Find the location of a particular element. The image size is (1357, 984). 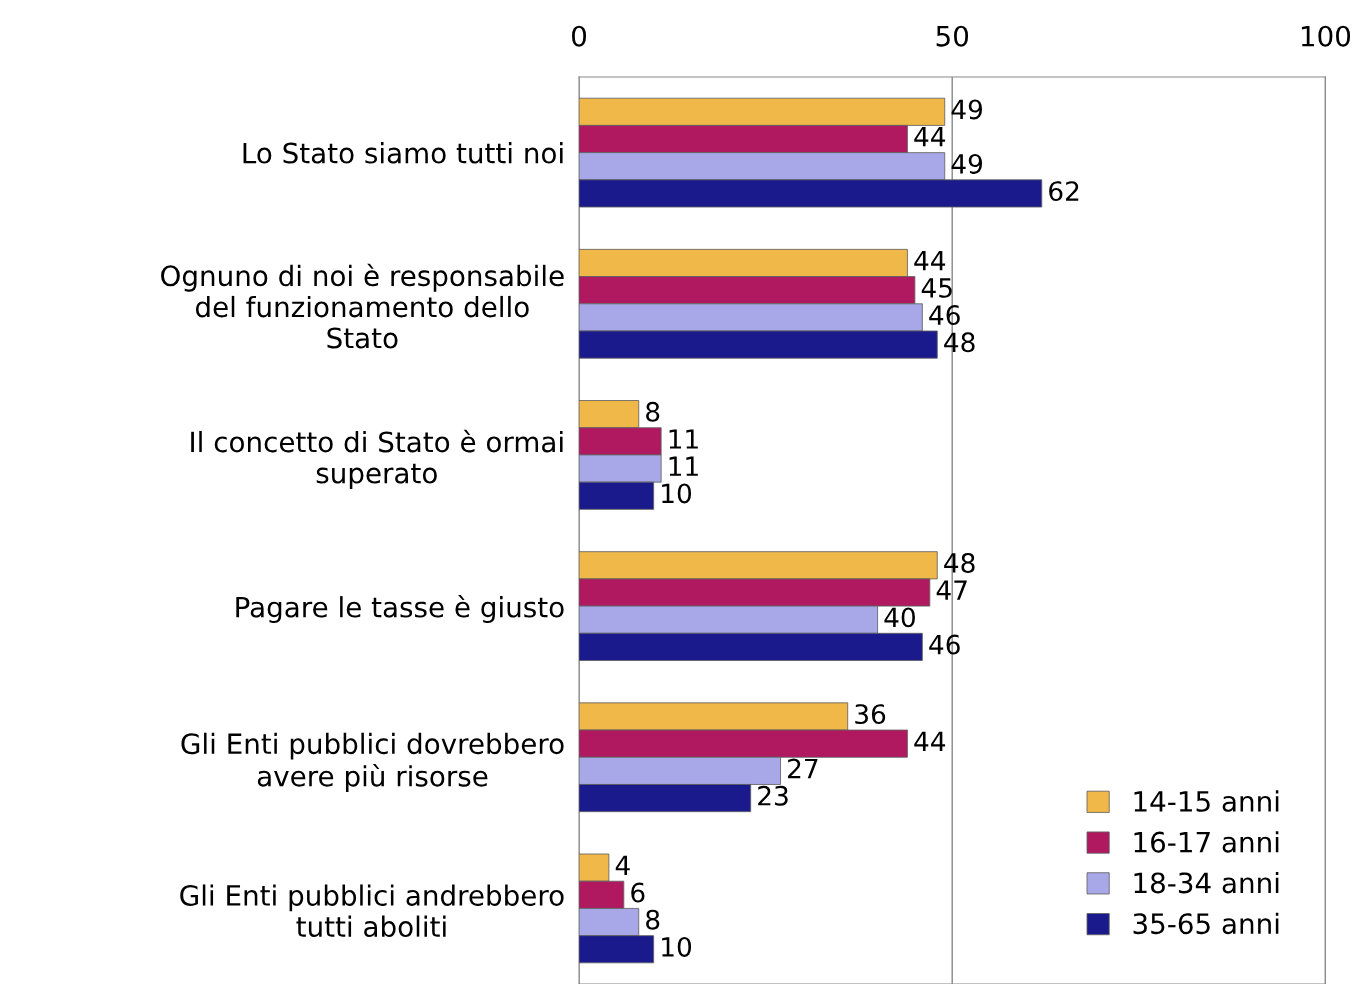

data-label: 27 is located at coordinates (803, 768).